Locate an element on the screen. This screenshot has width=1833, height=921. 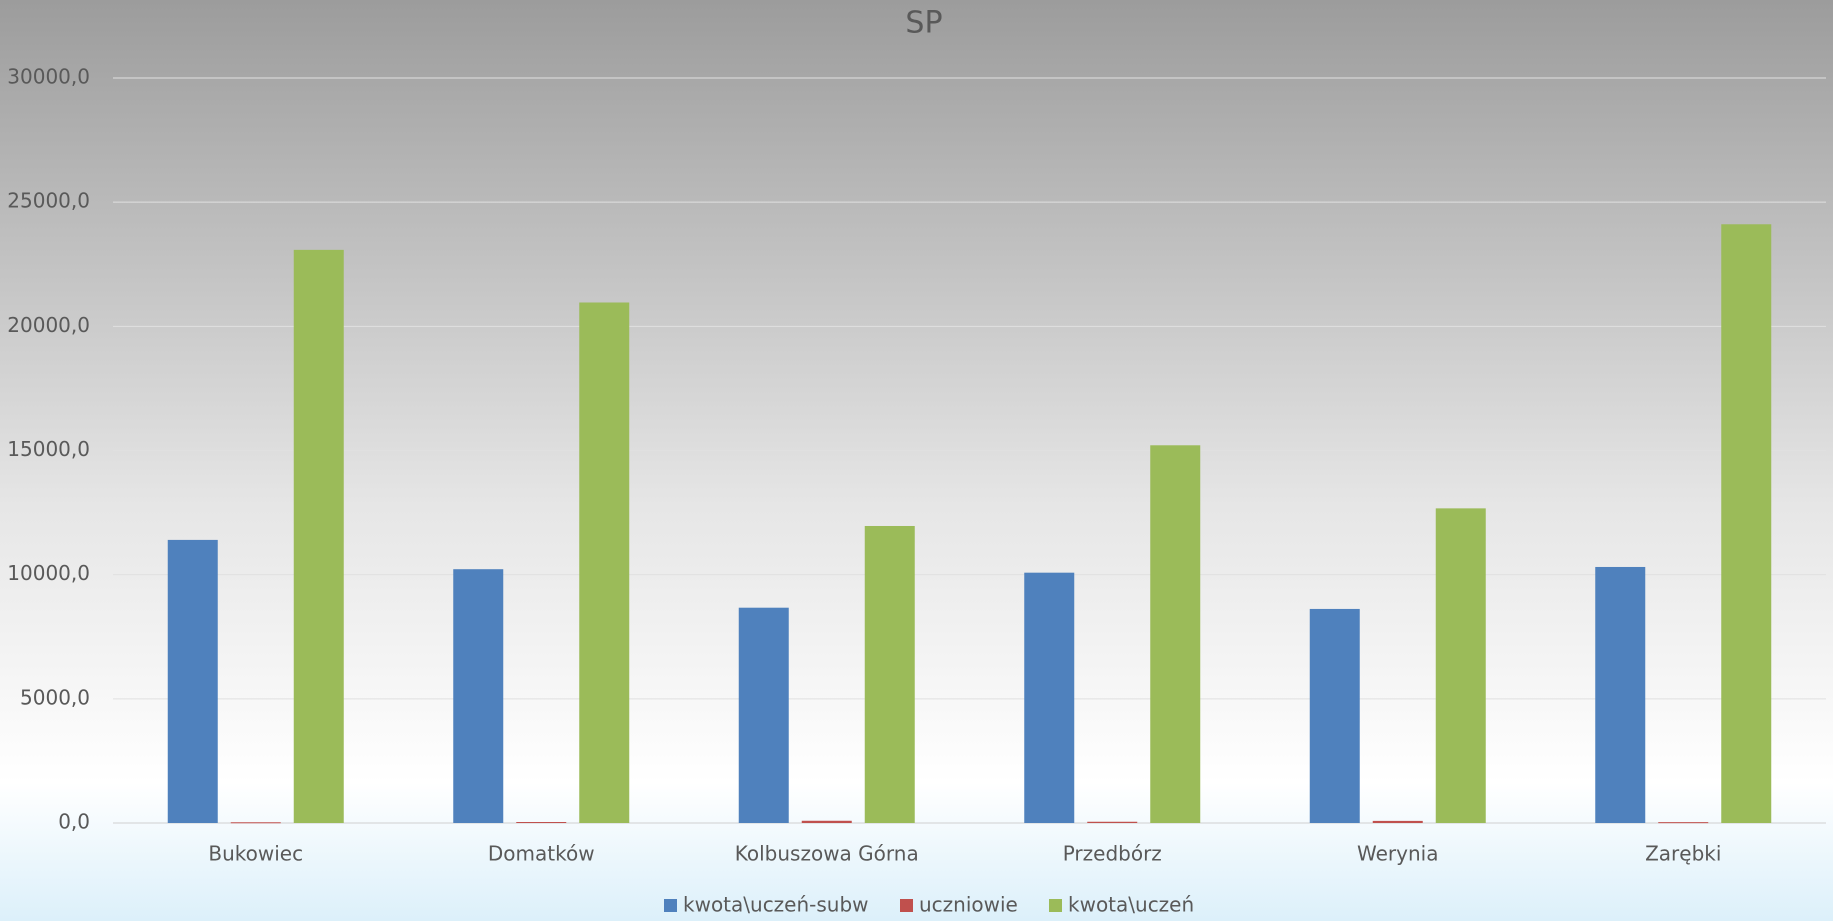
x-tick-label: Domatków is located at coordinates (541, 854).